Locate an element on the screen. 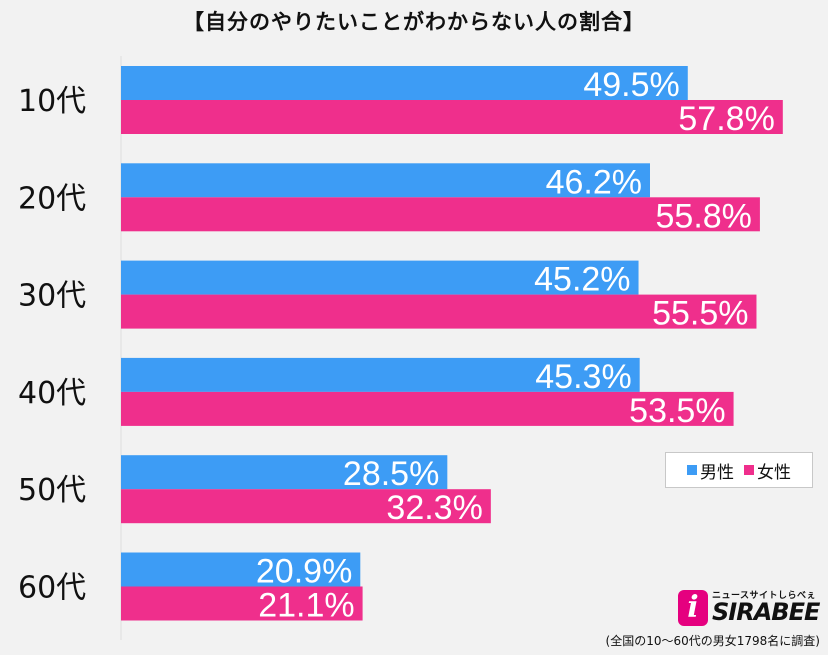 The image size is (828, 655). legend: 男性 女性 is located at coordinates (739, 470).